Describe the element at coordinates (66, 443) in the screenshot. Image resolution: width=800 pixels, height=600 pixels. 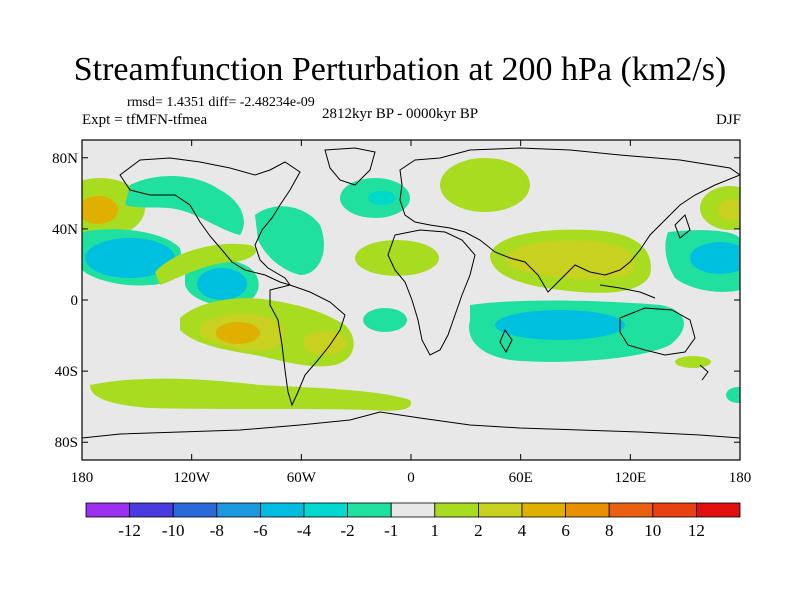
I see `y-tick-label: 80S` at that location.